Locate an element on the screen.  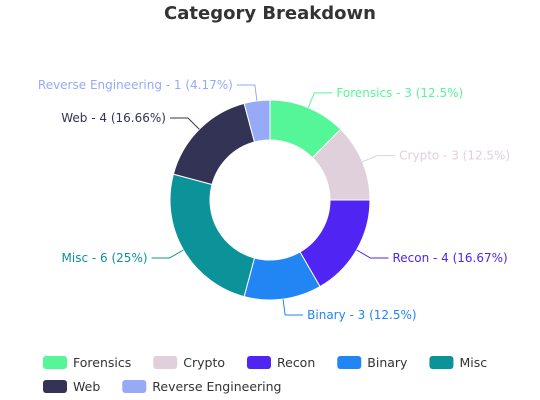
legend-label: Web is located at coordinates (86, 386).